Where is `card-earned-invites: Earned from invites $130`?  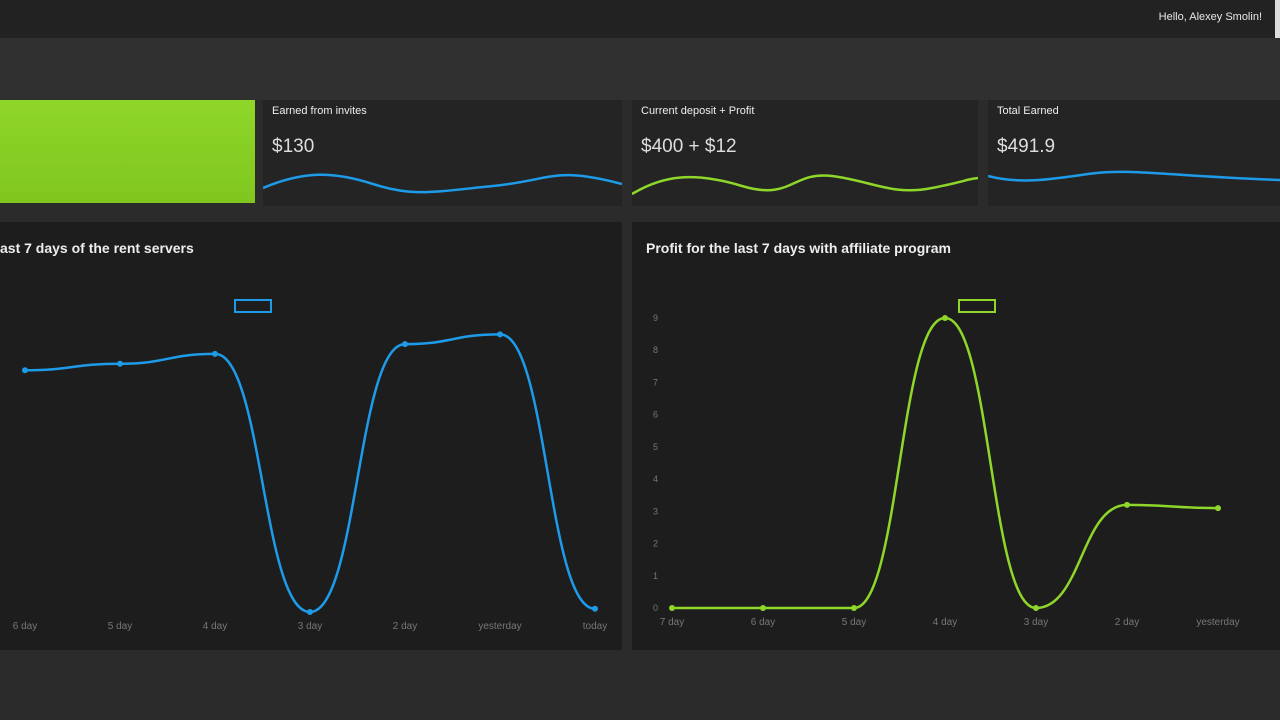 card-earned-invites: Earned from invites $130 is located at coordinates (442, 153).